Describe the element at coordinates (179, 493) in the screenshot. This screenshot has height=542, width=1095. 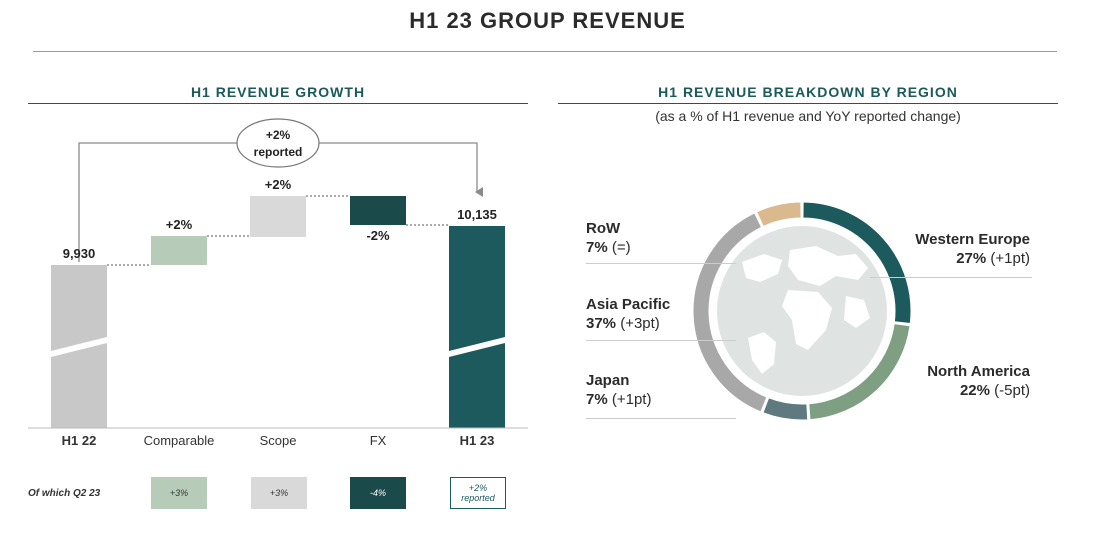
I see `q2-comparable-box: +3%` at that location.